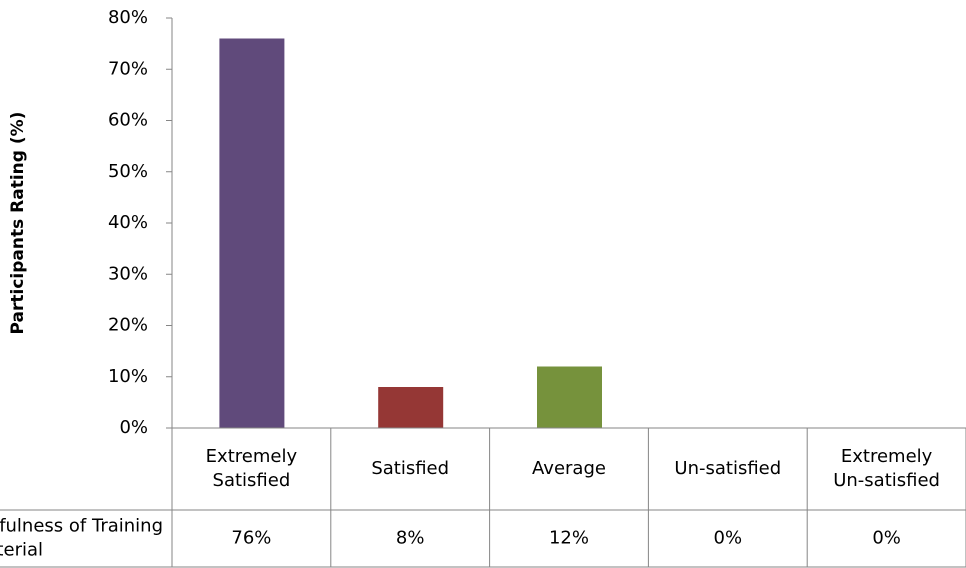 The width and height of the screenshot is (966, 568). I want to click on x-tick-label: Extremely Satisfied, so click(252, 468).